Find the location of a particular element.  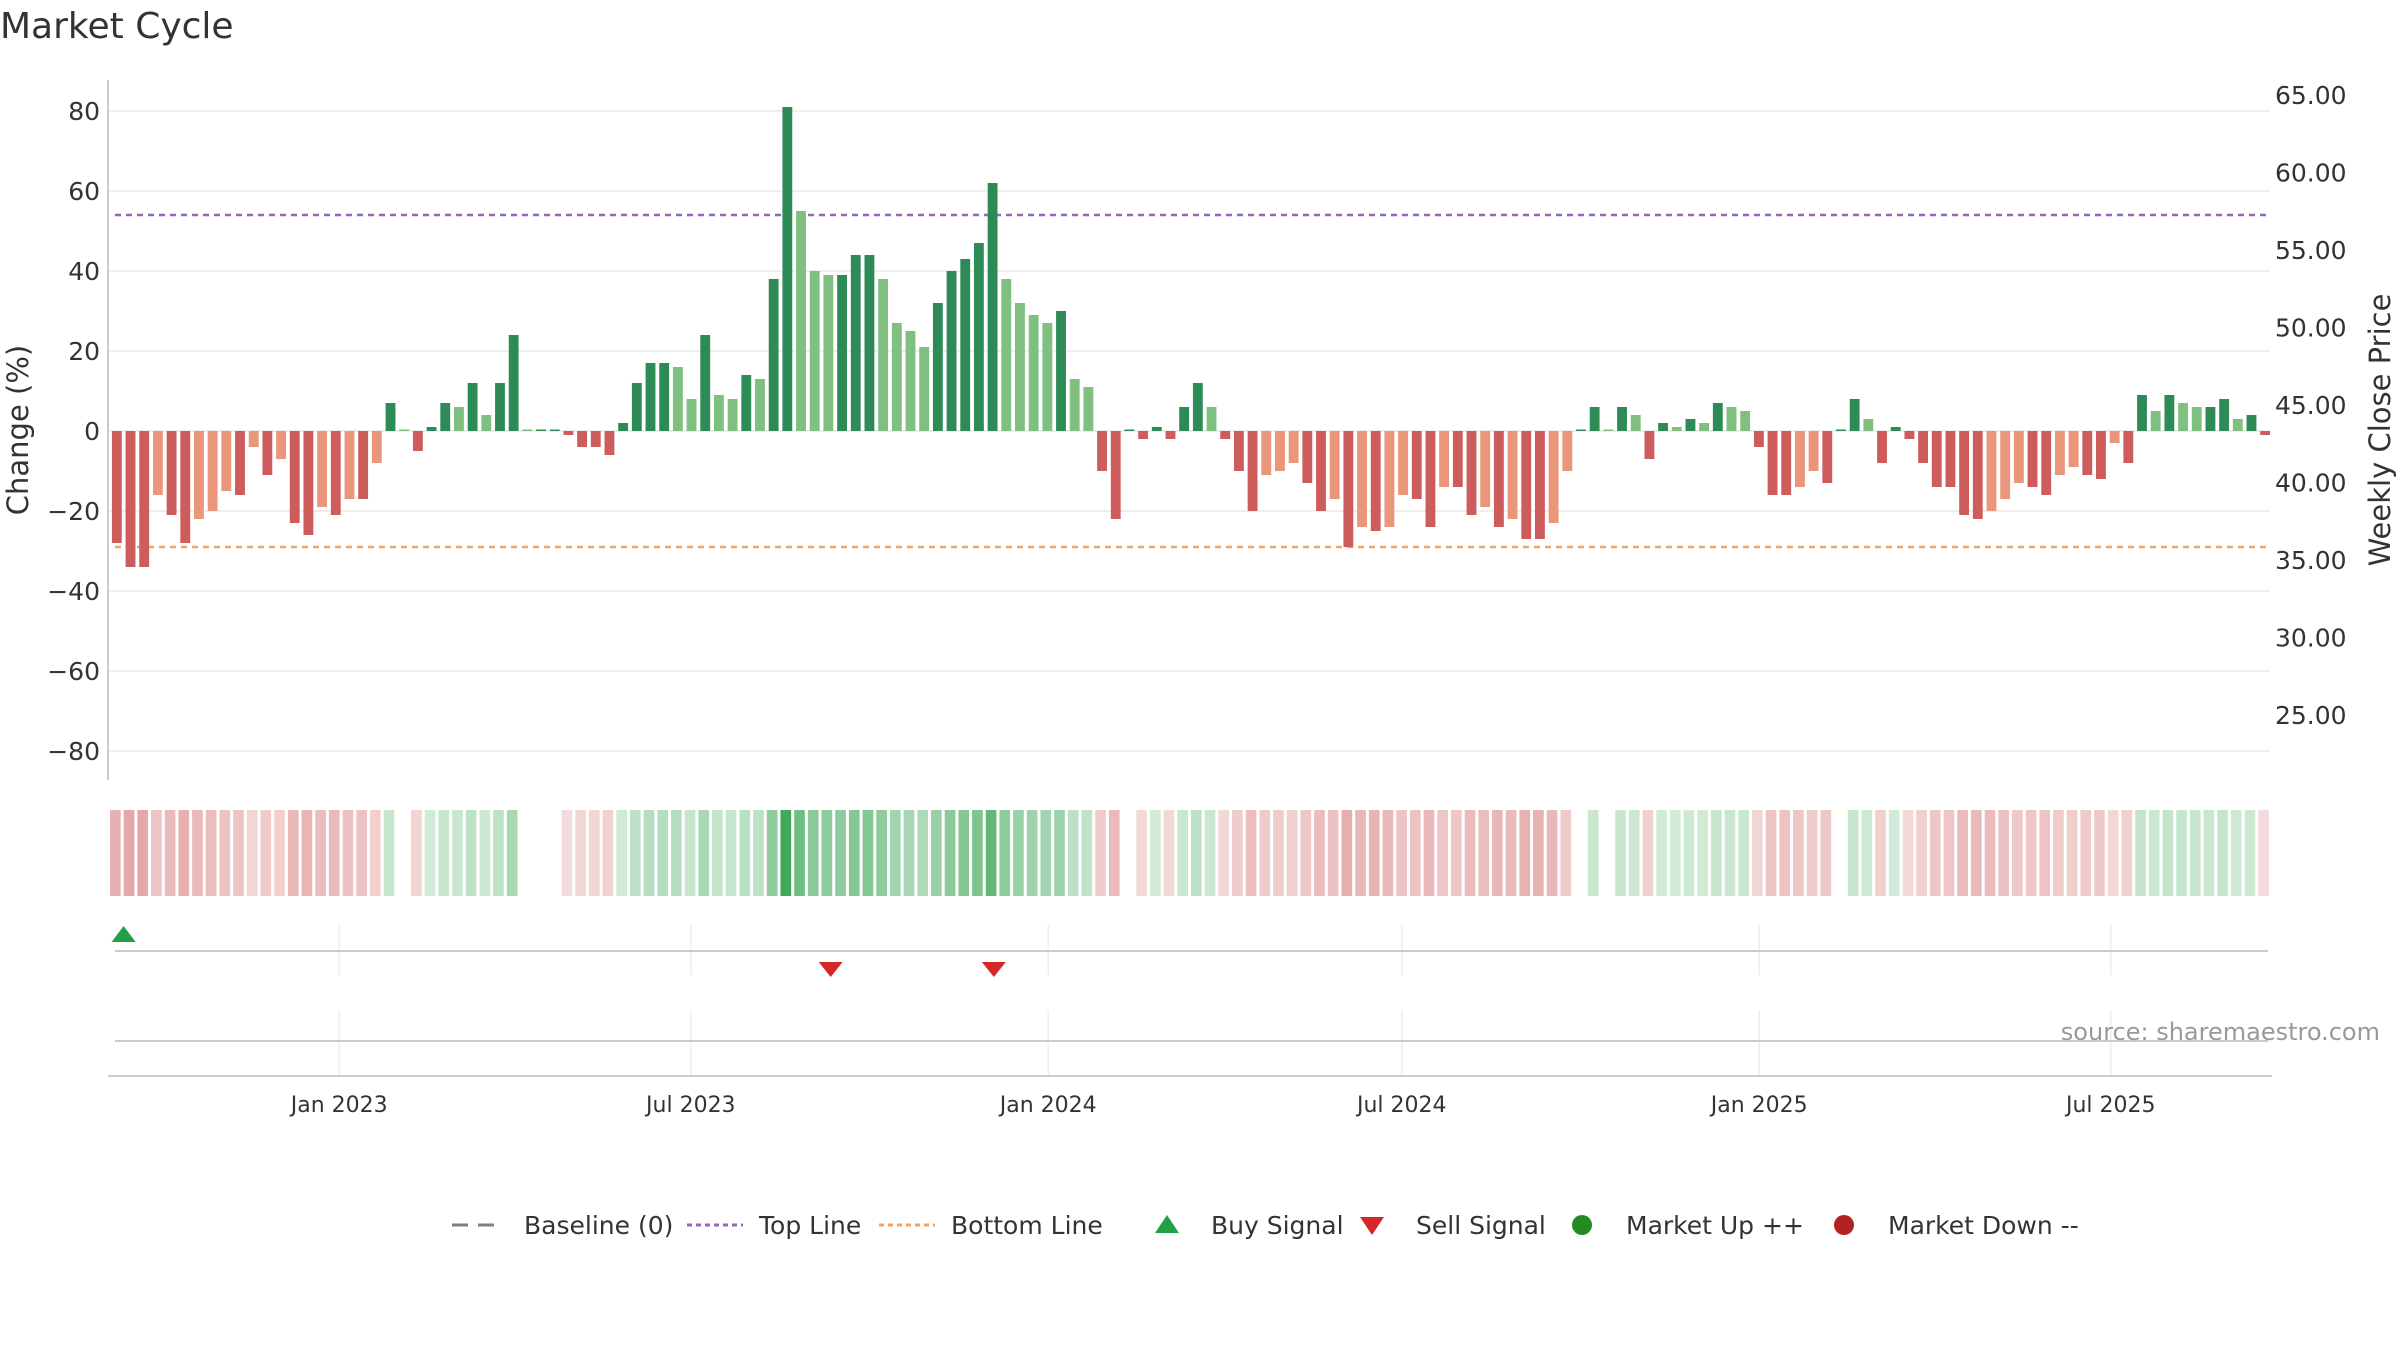

legend-label: Buy Signal is located at coordinates (1277, 1225).